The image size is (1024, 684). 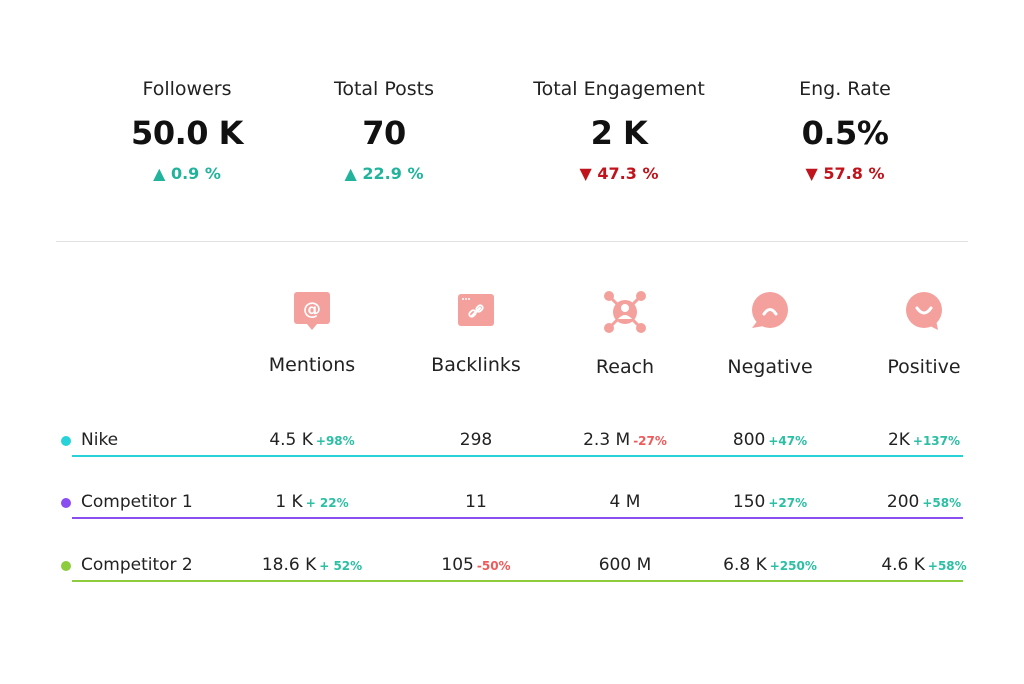 I want to click on cell-mentions: 1 K + 22%, so click(x=312, y=502).